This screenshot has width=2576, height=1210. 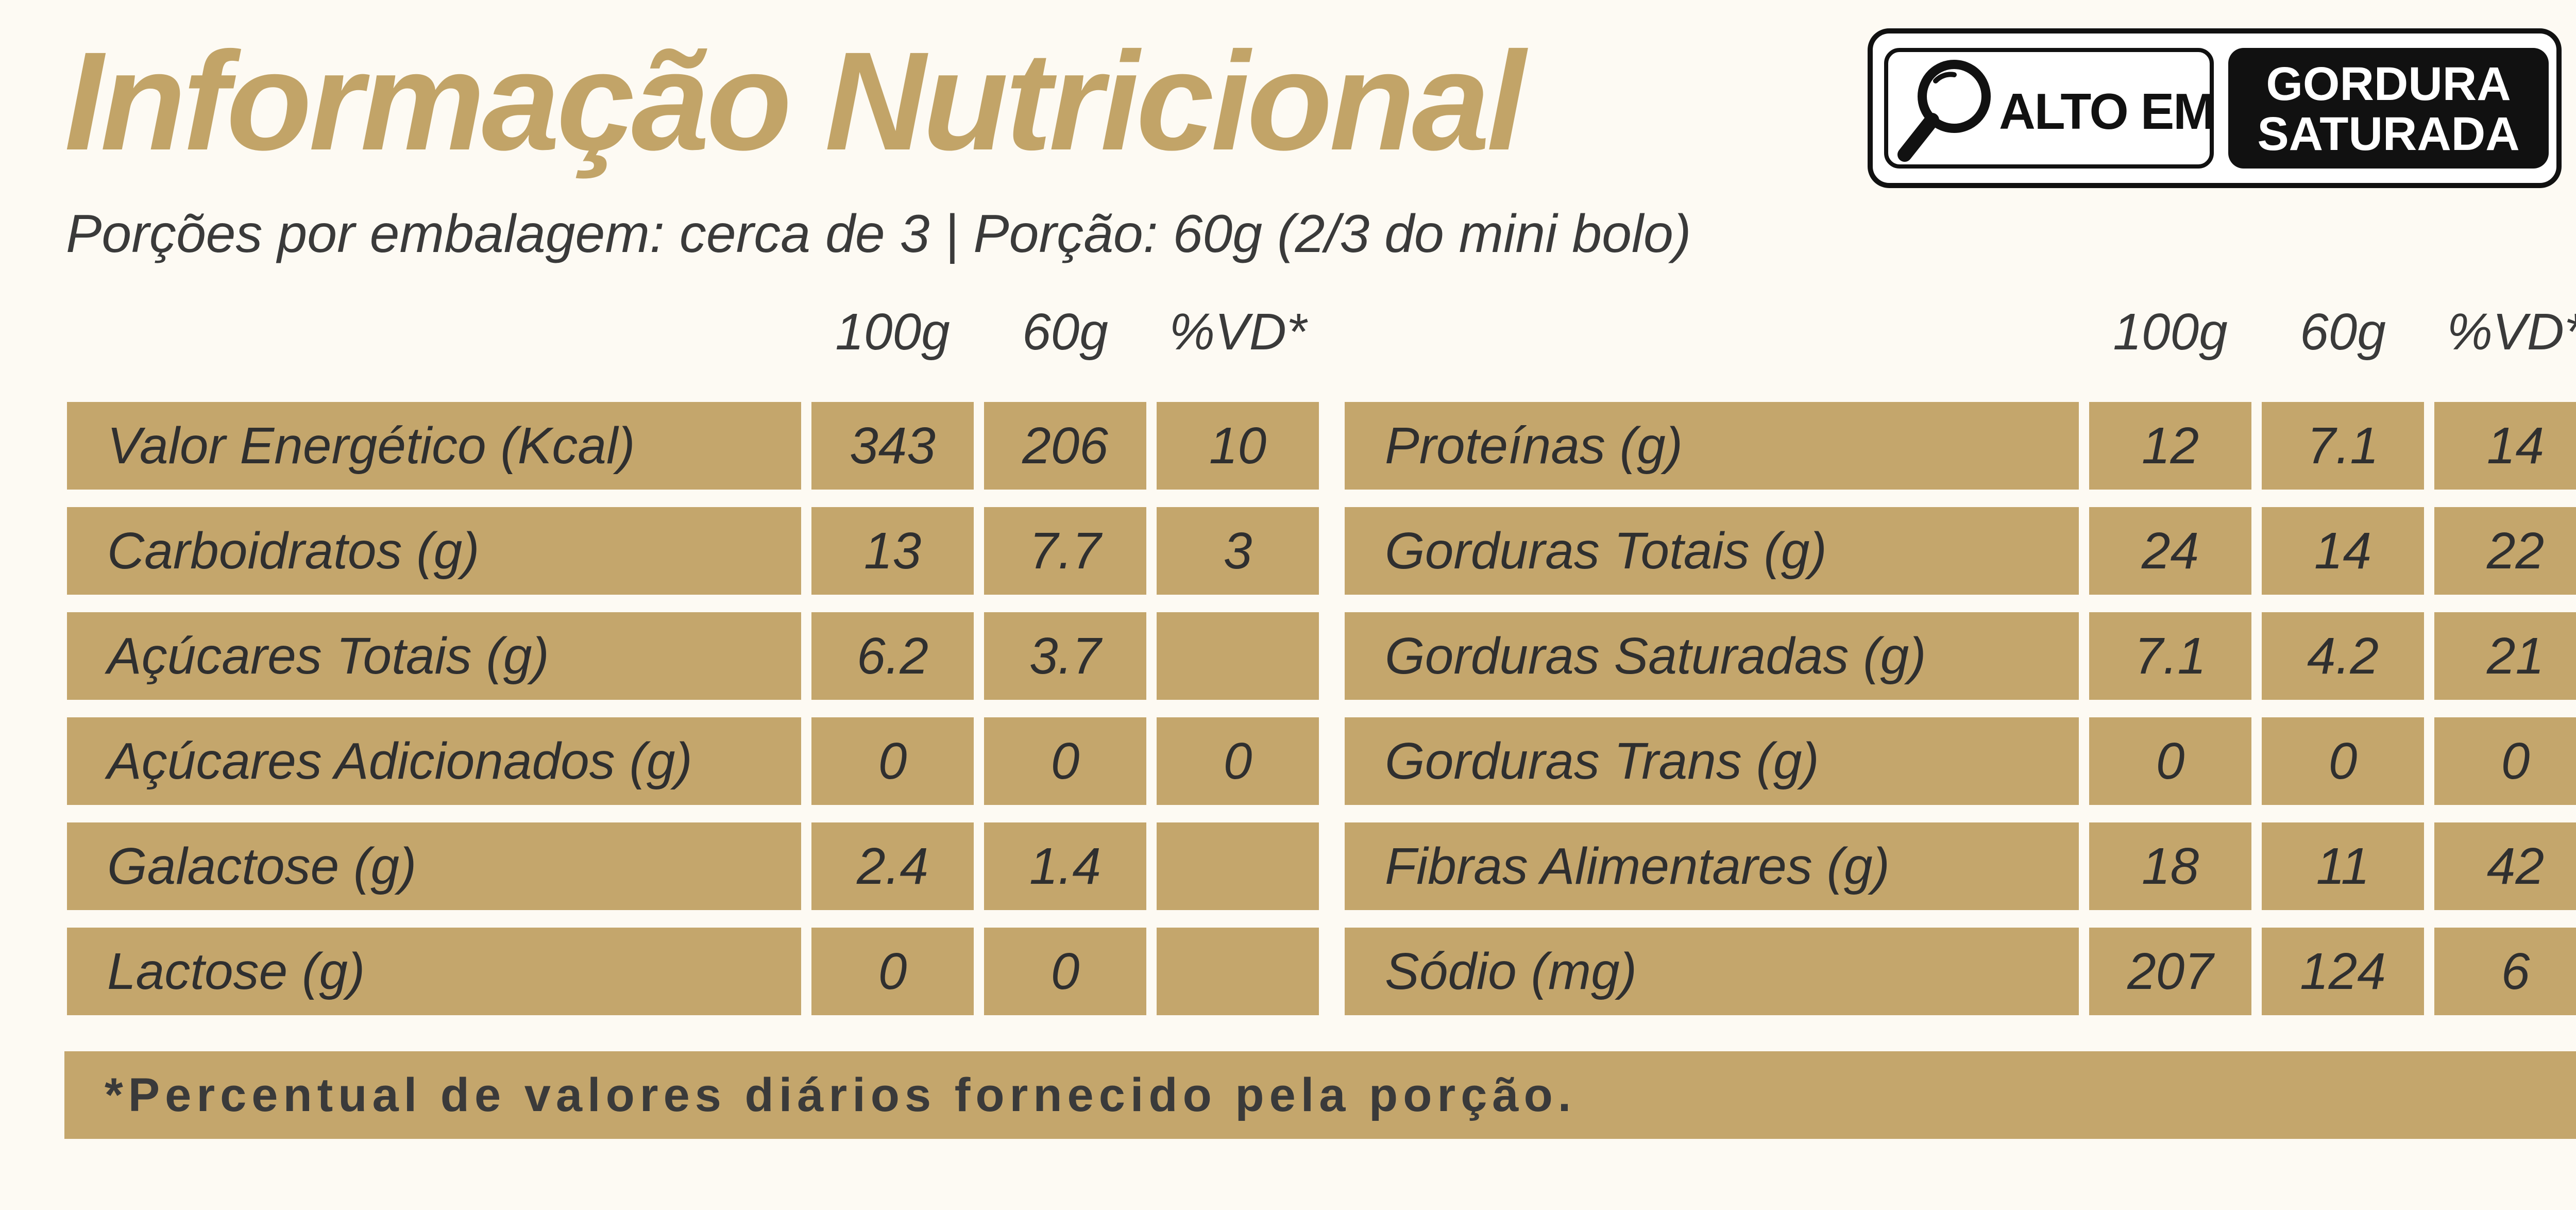 I want to click on header-left-100g: 100g, so click(x=892, y=332).